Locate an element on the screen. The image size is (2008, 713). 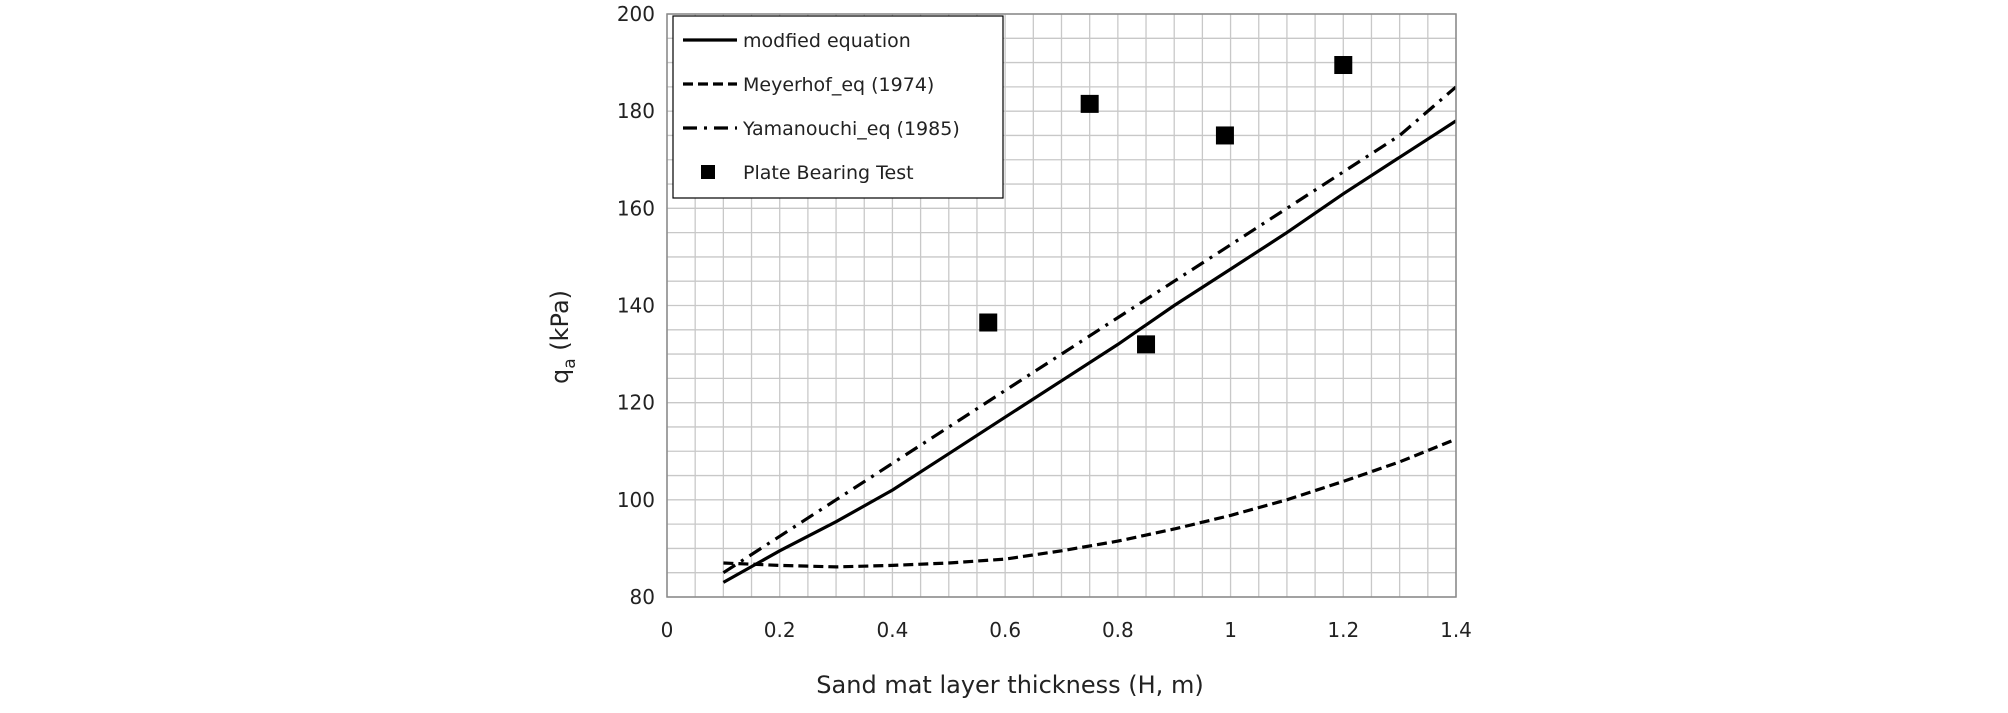
y-tick-label: 100 is located at coordinates (636, 500).